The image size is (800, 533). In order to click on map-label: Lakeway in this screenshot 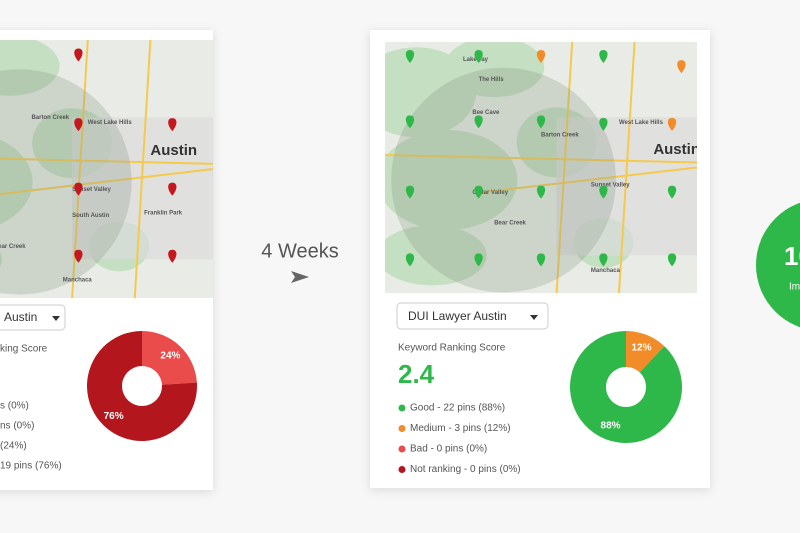, I will do `click(476, 60)`.